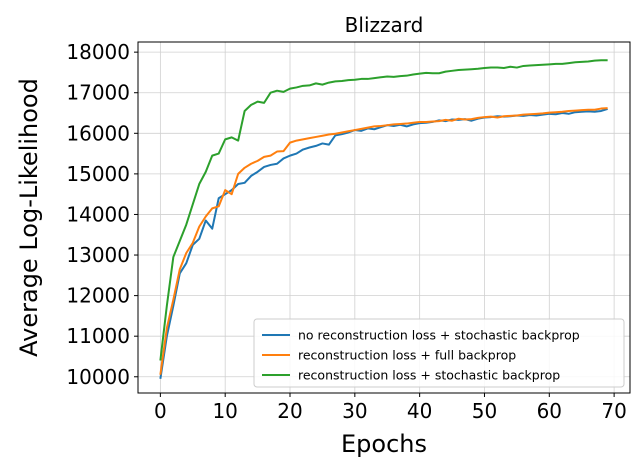  I want to click on y-tick-label: 14000, so click(98, 214).